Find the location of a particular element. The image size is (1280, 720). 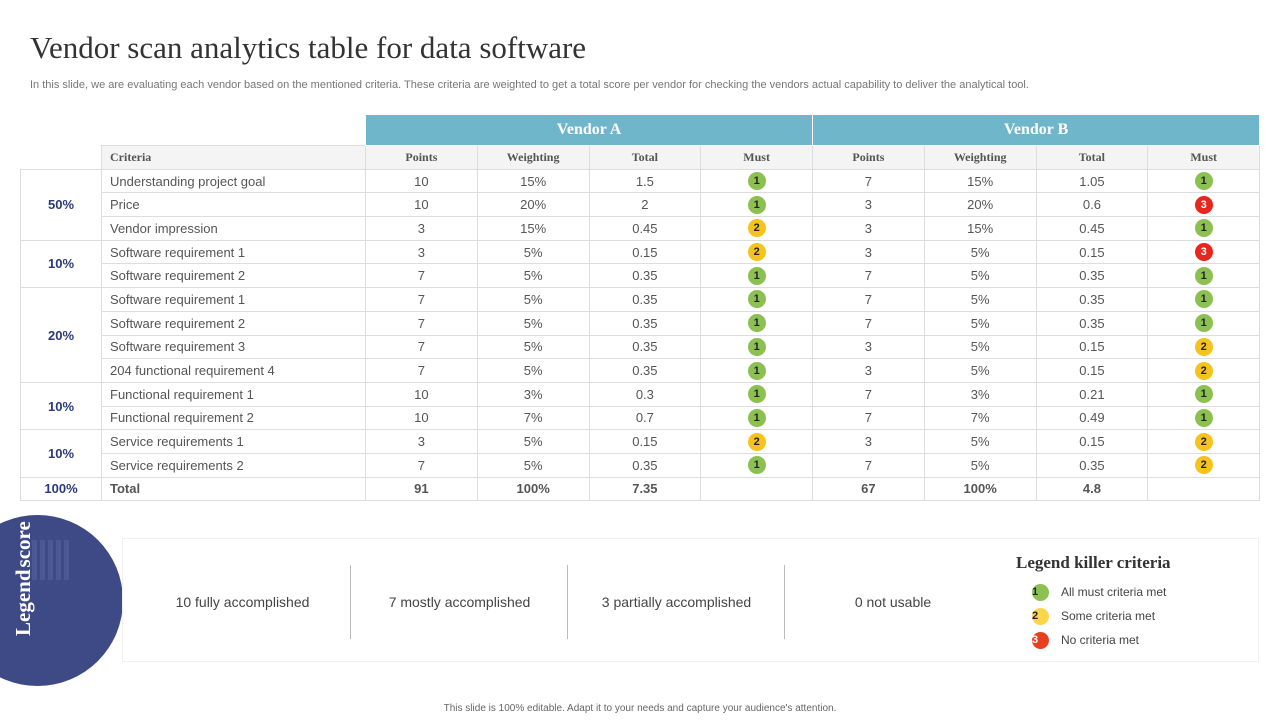

table-cell: 2 is located at coordinates (645, 205).